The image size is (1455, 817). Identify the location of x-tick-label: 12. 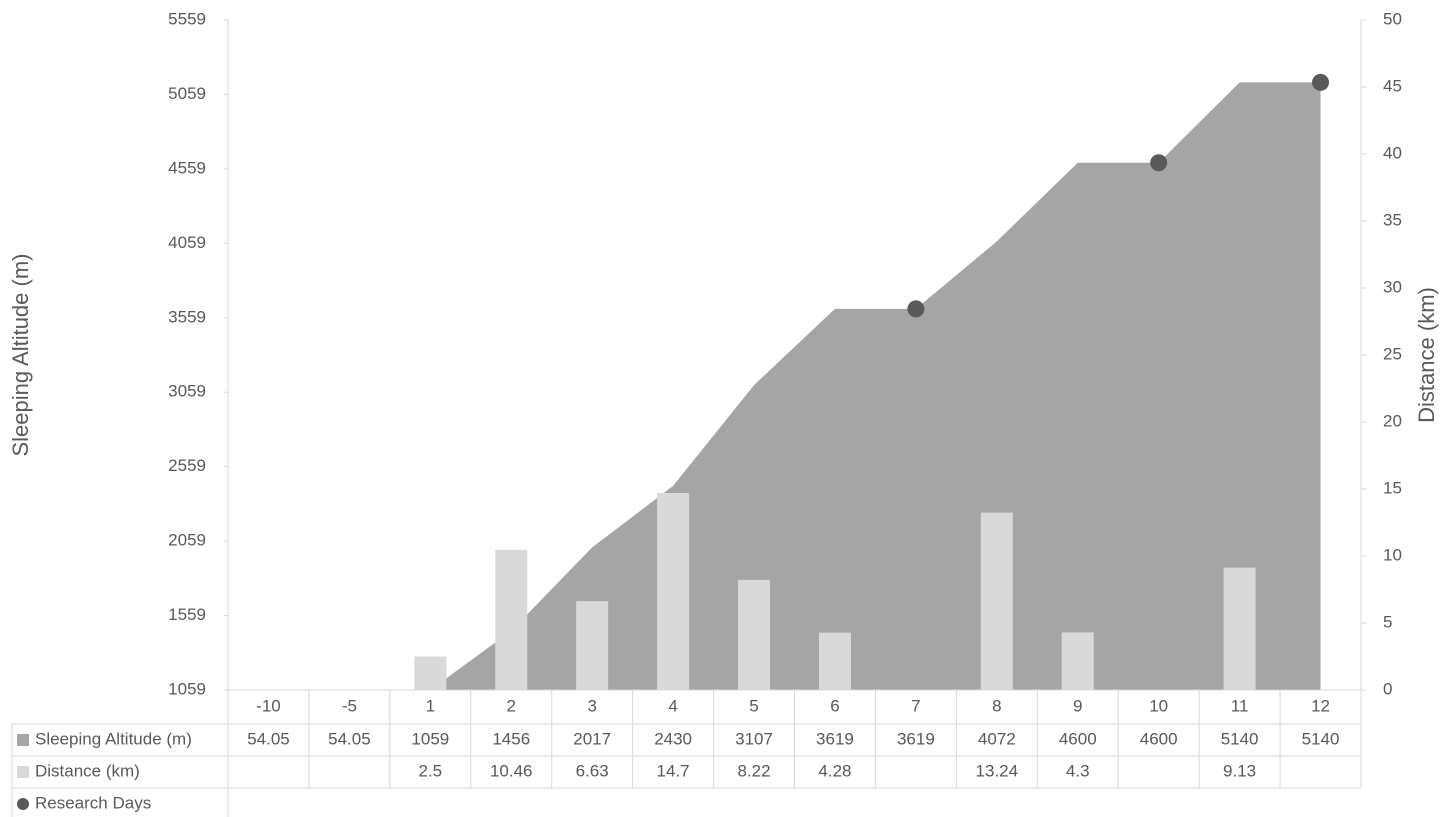
(1320, 705).